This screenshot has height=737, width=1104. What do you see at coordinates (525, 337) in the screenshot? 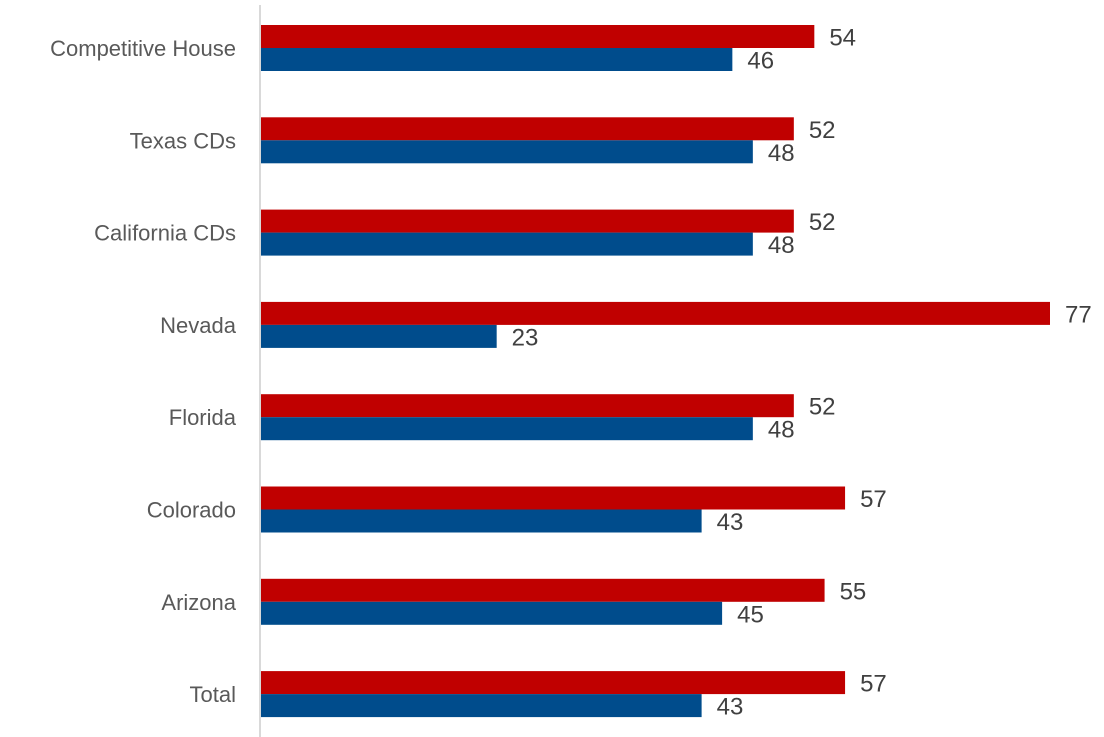
I see `data-label: 23` at bounding box center [525, 337].